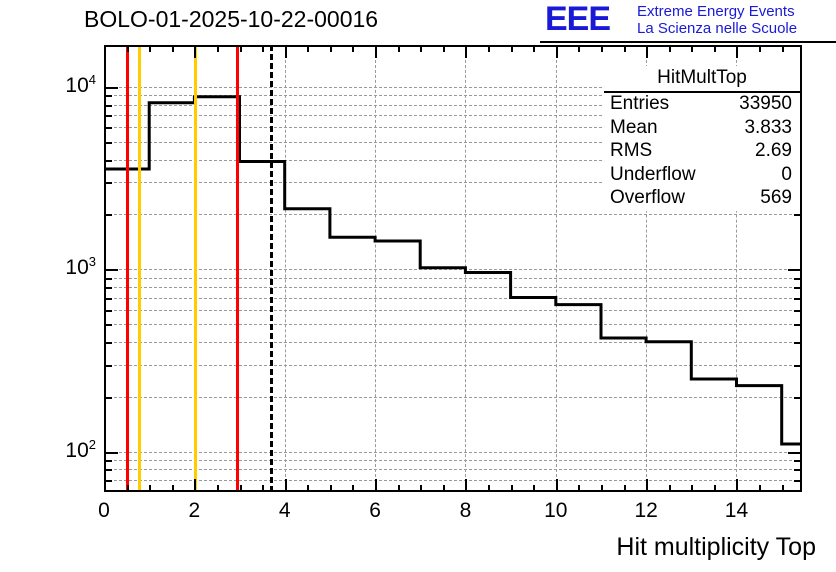 The width and height of the screenshot is (836, 572). What do you see at coordinates (702, 103) in the screenshot?
I see `stats-row: Entries 33950` at bounding box center [702, 103].